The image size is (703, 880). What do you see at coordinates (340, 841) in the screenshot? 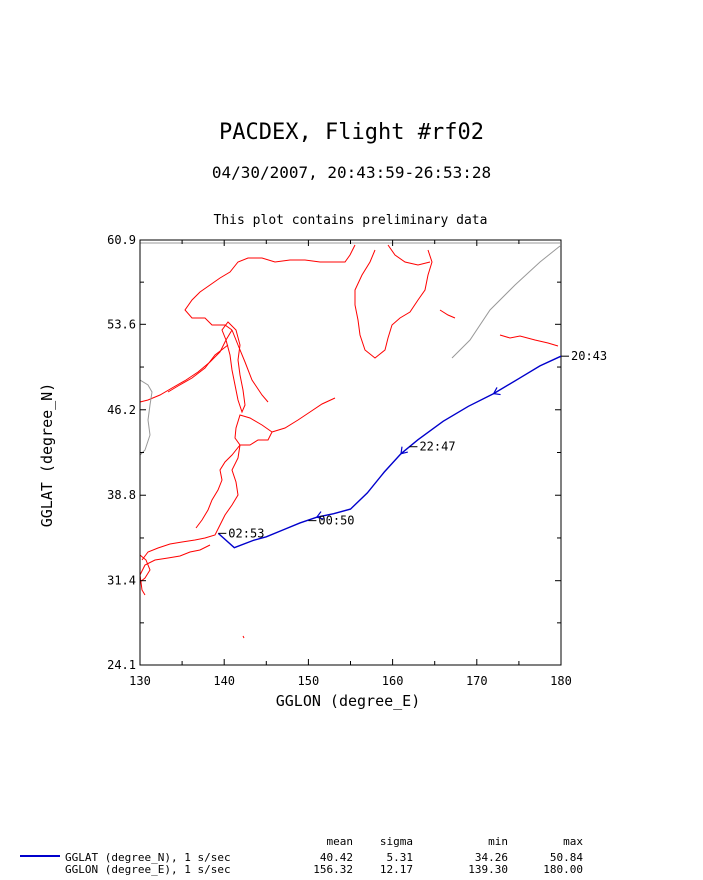
I see `header-mean: mean` at bounding box center [340, 841].